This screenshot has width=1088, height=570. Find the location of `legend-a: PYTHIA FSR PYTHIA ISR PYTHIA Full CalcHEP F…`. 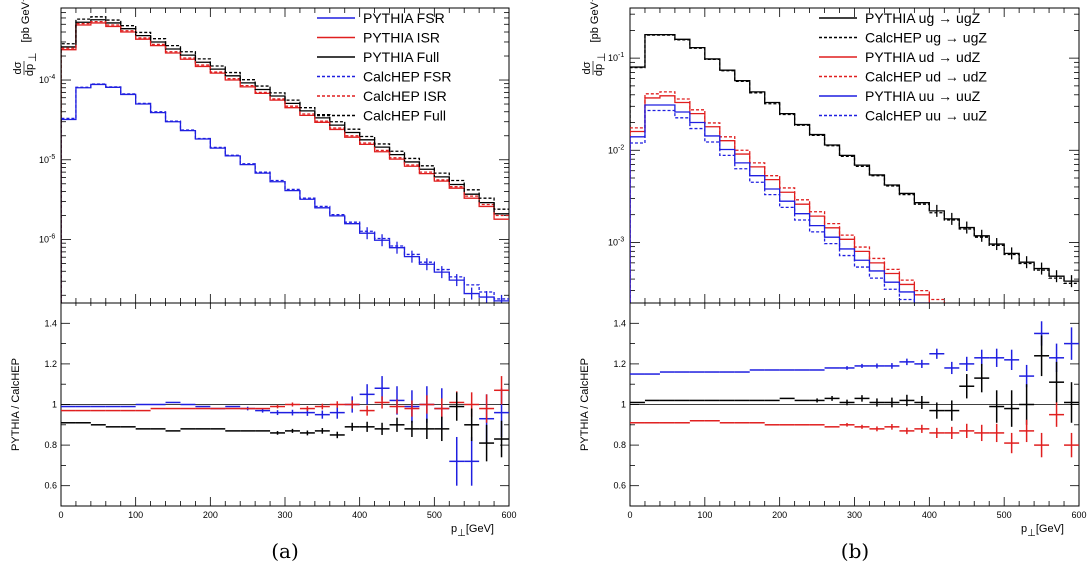

legend-a: PYTHIA FSR PYTHIA ISR PYTHIA Full CalcHEP F… is located at coordinates (384, 67).